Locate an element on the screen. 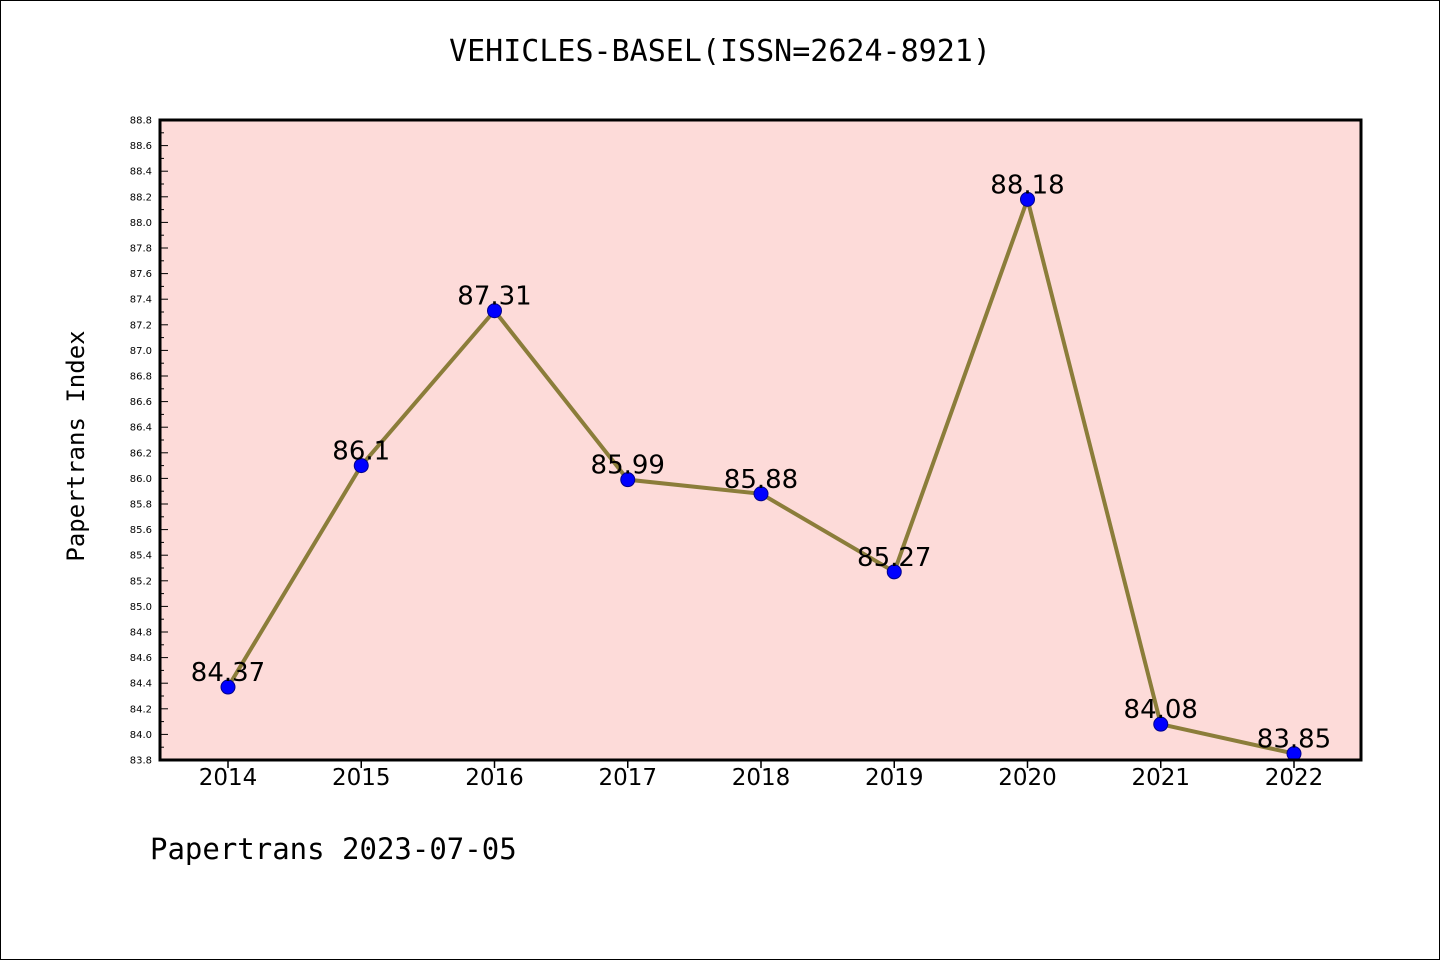 This screenshot has width=1440, height=960. x-tick-label: 2014 is located at coordinates (228, 778).